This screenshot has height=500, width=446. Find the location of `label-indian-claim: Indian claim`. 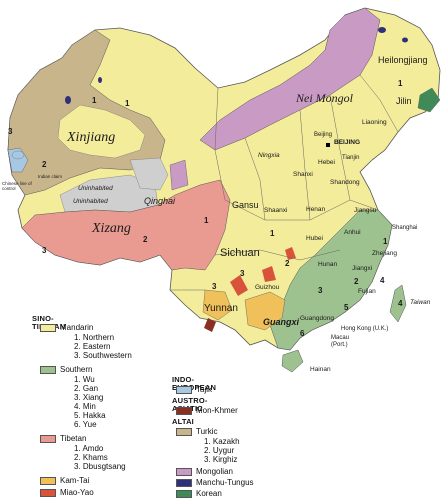

label-indian-claim: Indian claim is located at coordinates (50, 176).